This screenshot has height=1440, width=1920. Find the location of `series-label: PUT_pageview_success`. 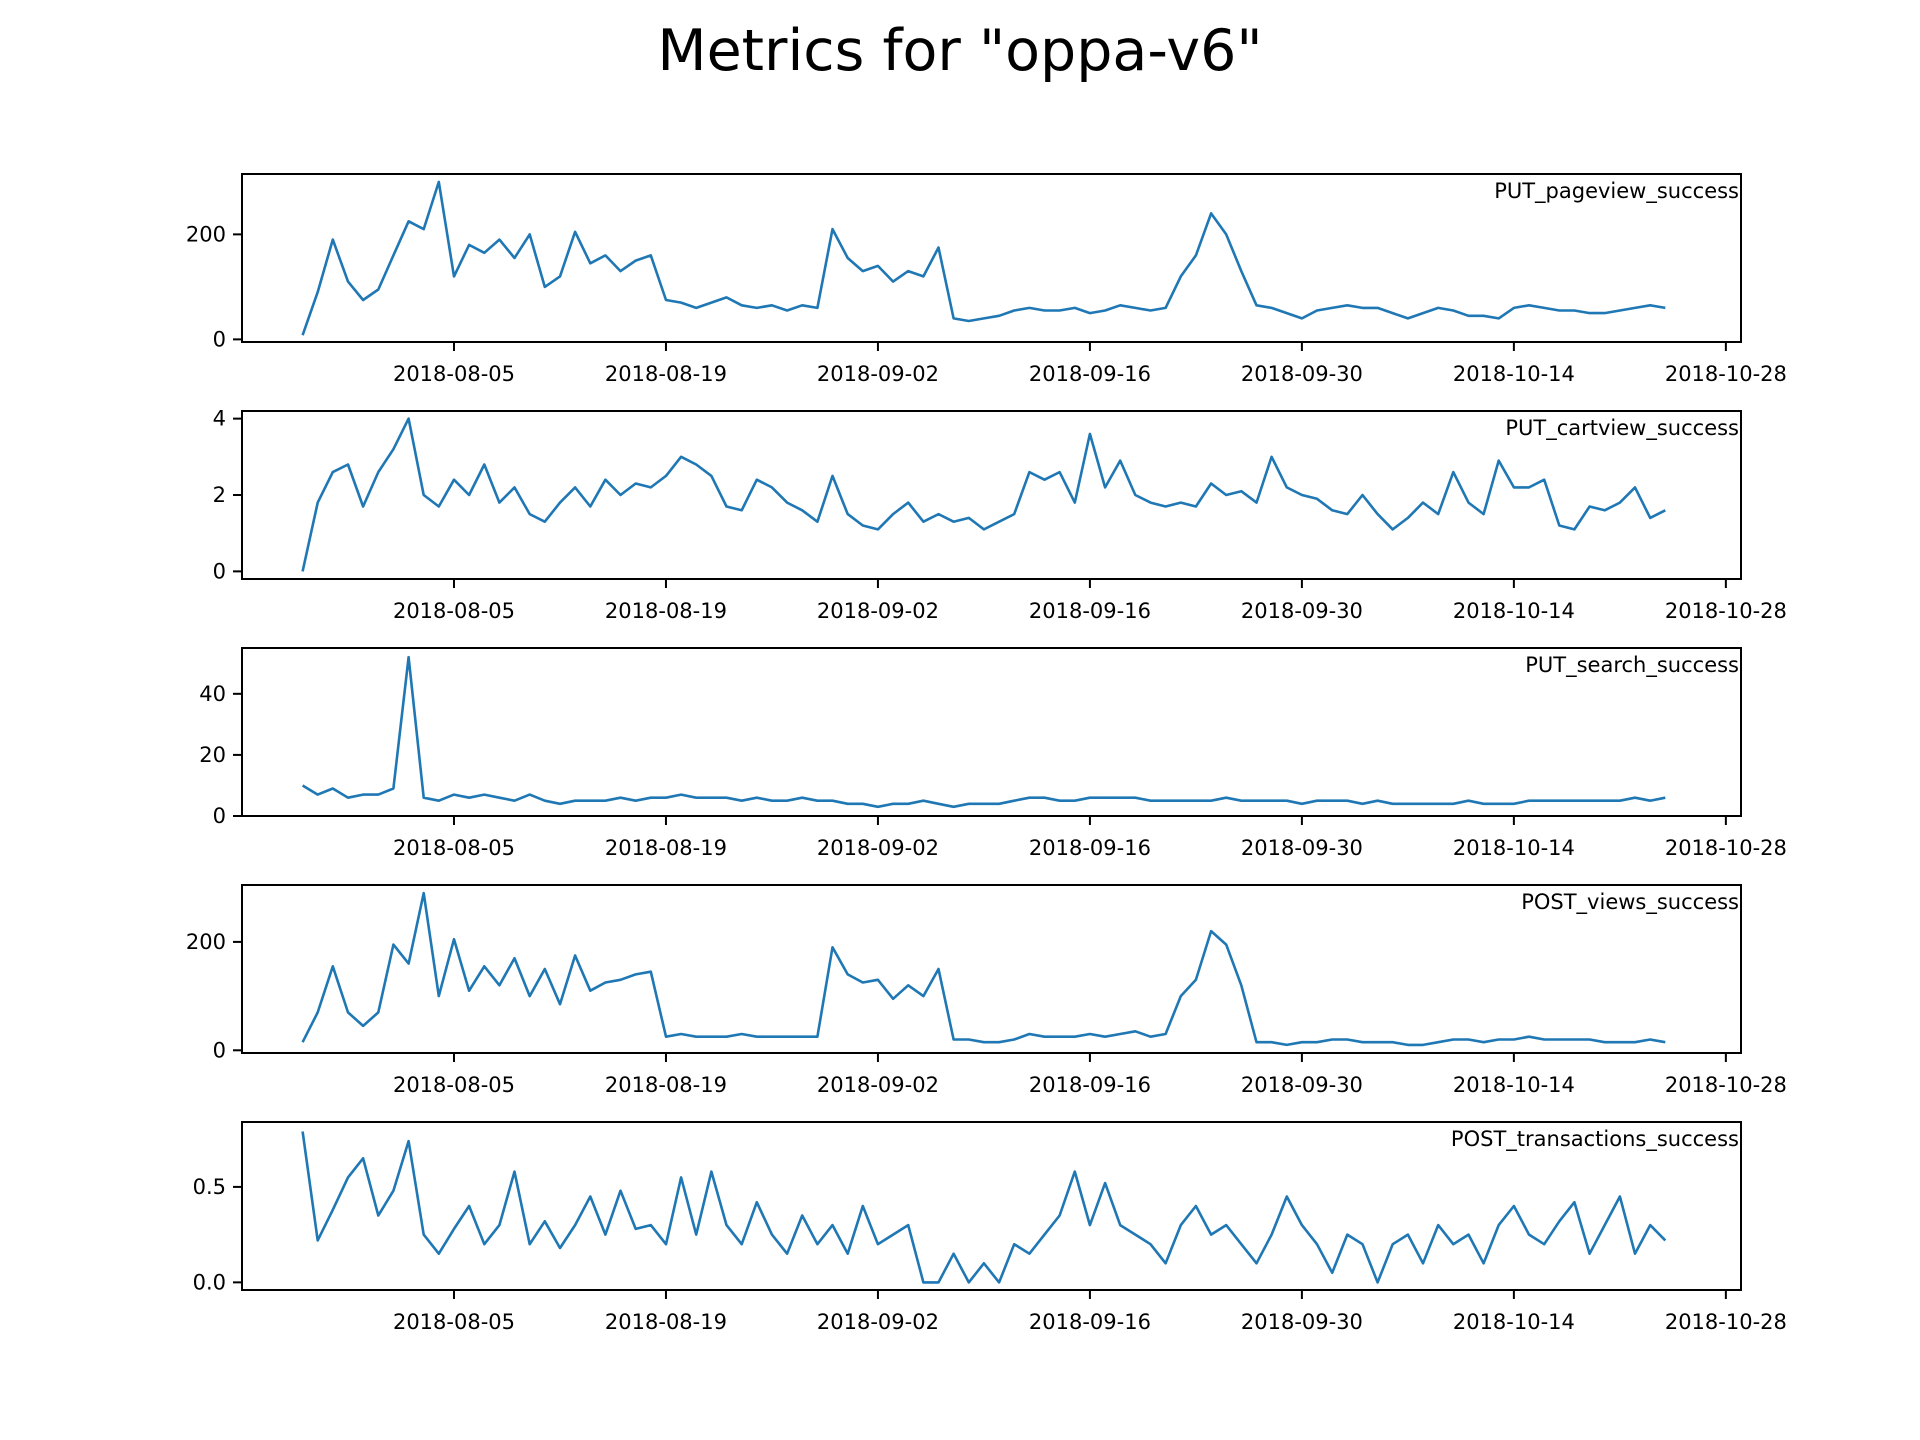

series-label: PUT_pageview_success is located at coordinates (1616, 191).